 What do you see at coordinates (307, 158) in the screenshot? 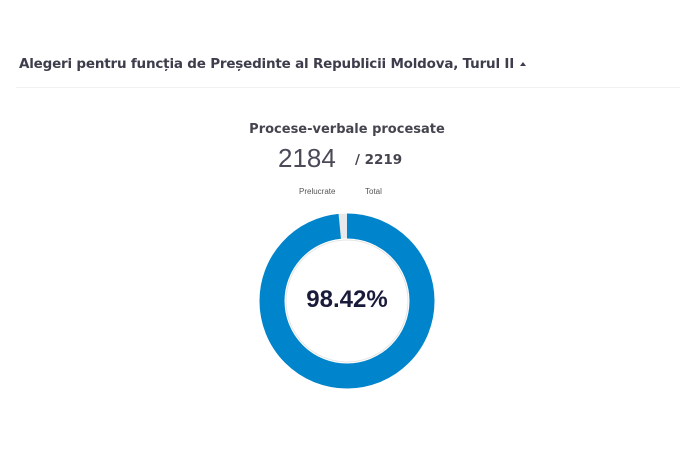
I see `processed-count: 2184` at bounding box center [307, 158].